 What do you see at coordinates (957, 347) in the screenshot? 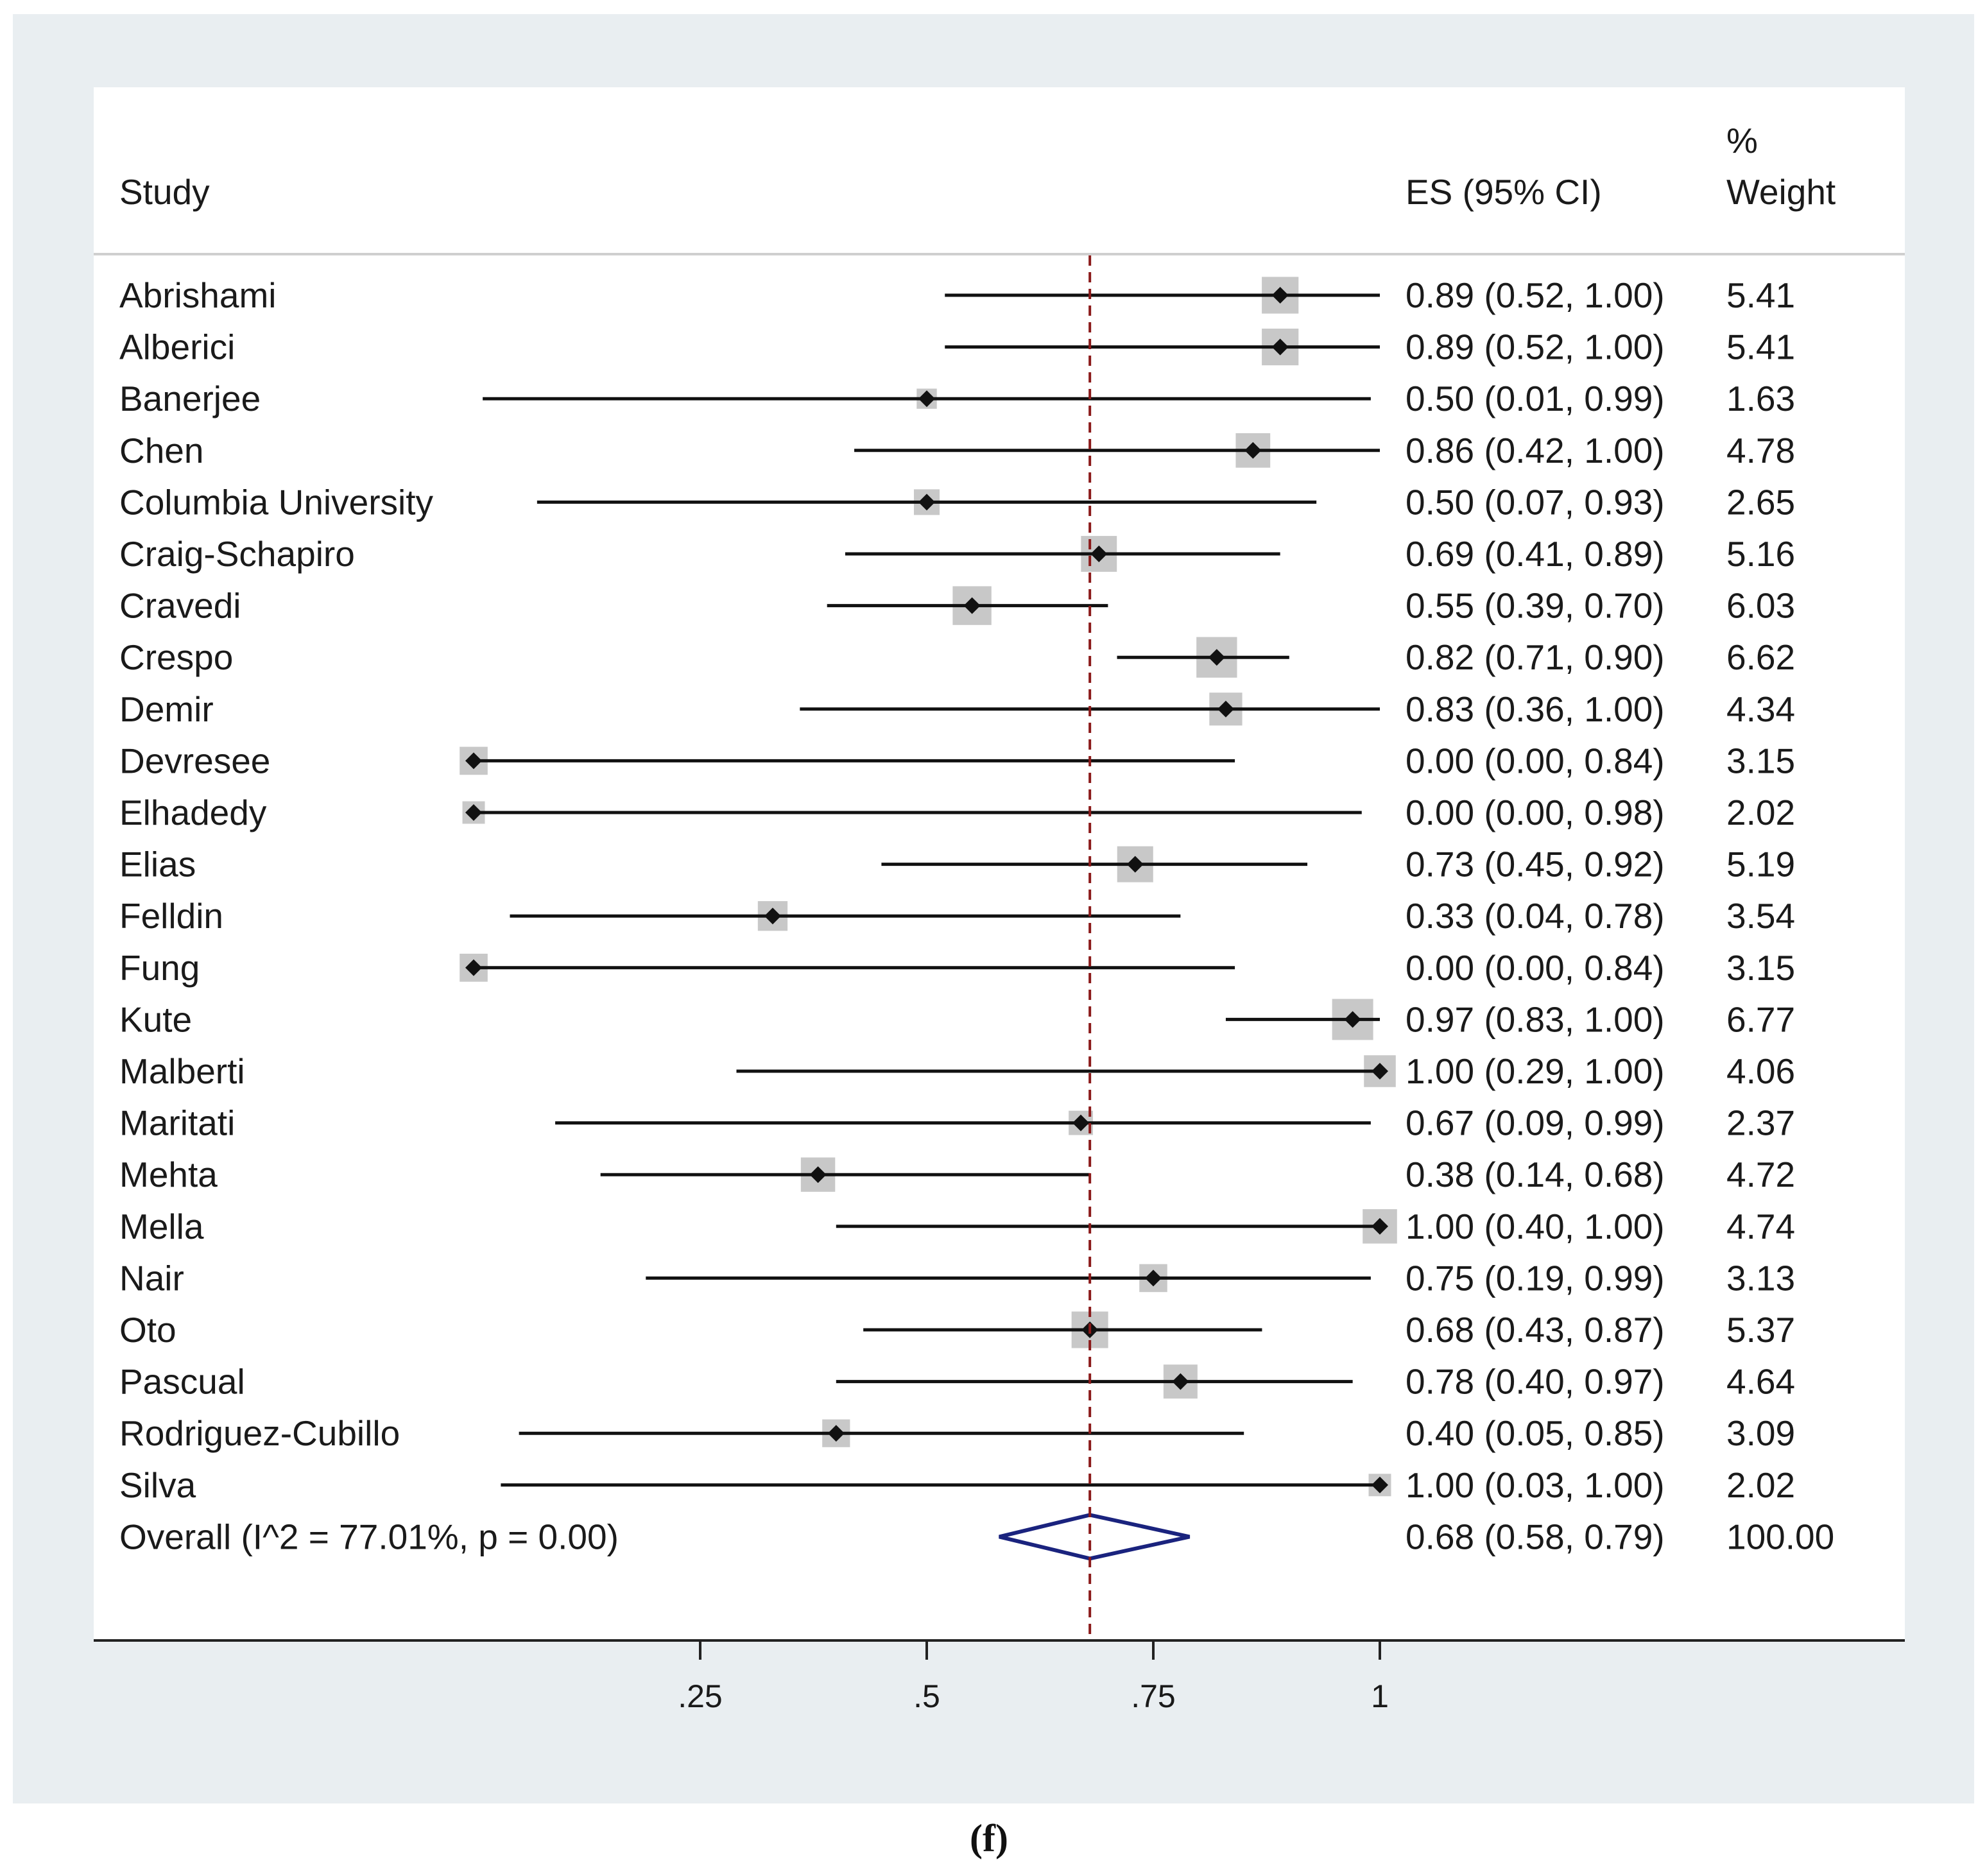
I see `study-row: Alberici 0.89 (0.52, 1.00) 5.41` at bounding box center [957, 347].